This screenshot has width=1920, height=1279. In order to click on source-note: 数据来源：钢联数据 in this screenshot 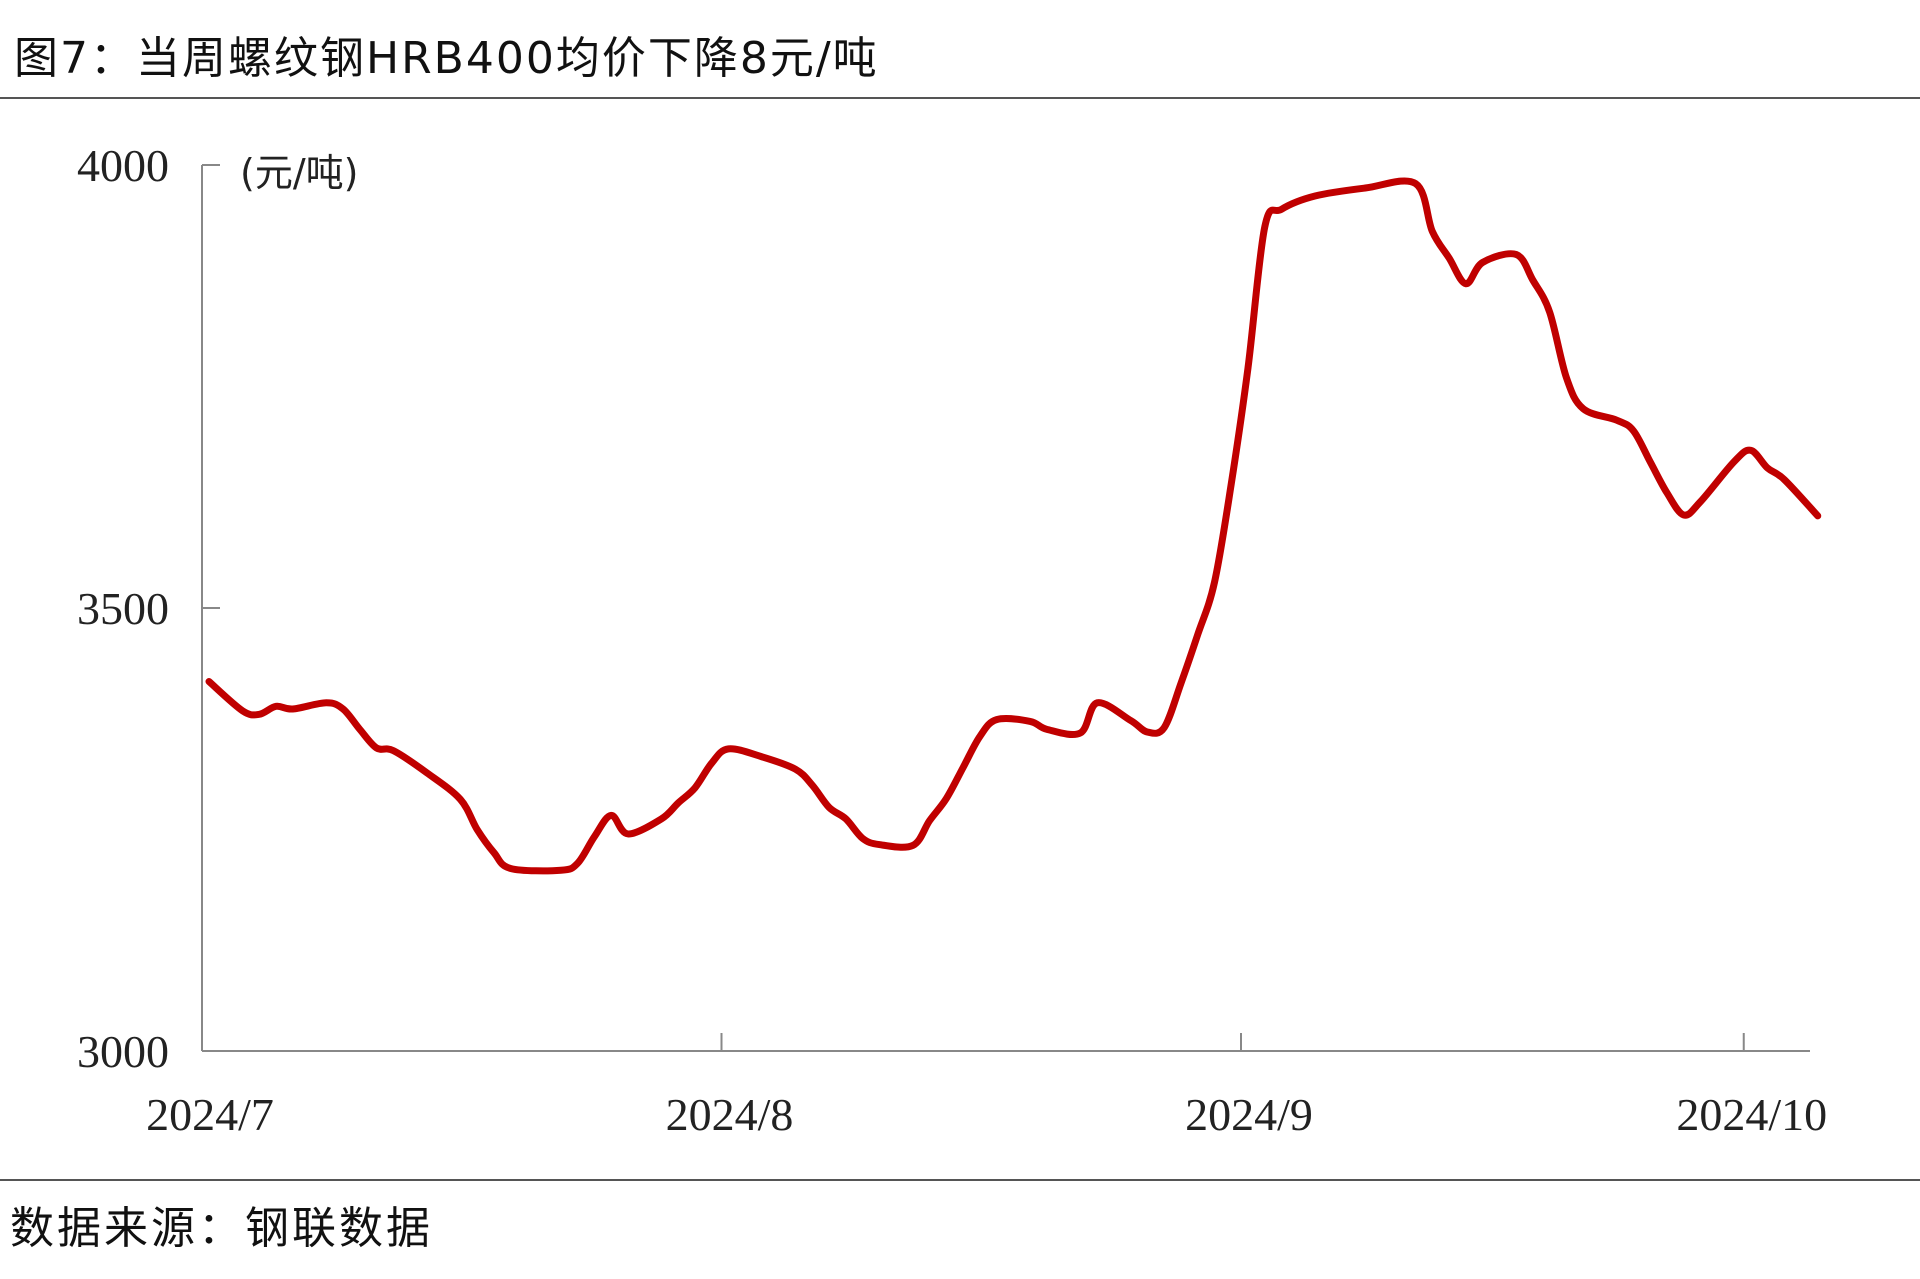, I will do `click(221, 1228)`.